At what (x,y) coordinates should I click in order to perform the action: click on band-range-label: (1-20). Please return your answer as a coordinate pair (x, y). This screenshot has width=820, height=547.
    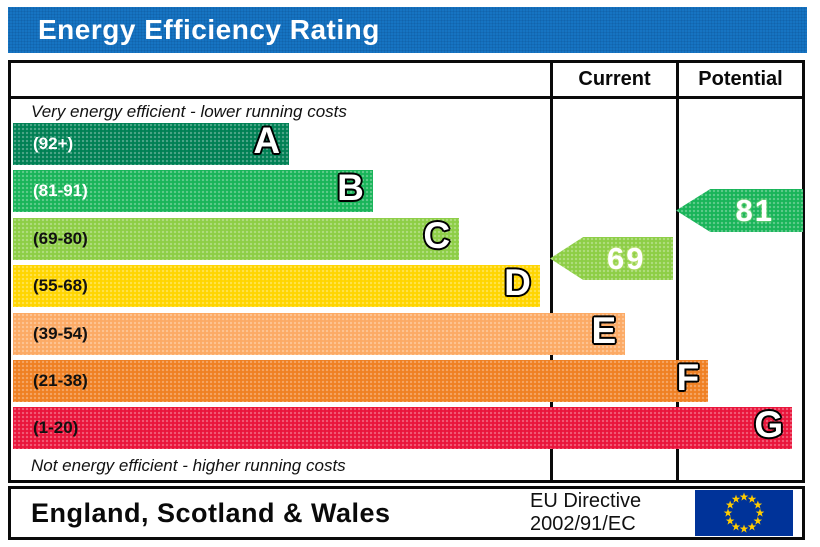
    Looking at the image, I should click on (56, 427).